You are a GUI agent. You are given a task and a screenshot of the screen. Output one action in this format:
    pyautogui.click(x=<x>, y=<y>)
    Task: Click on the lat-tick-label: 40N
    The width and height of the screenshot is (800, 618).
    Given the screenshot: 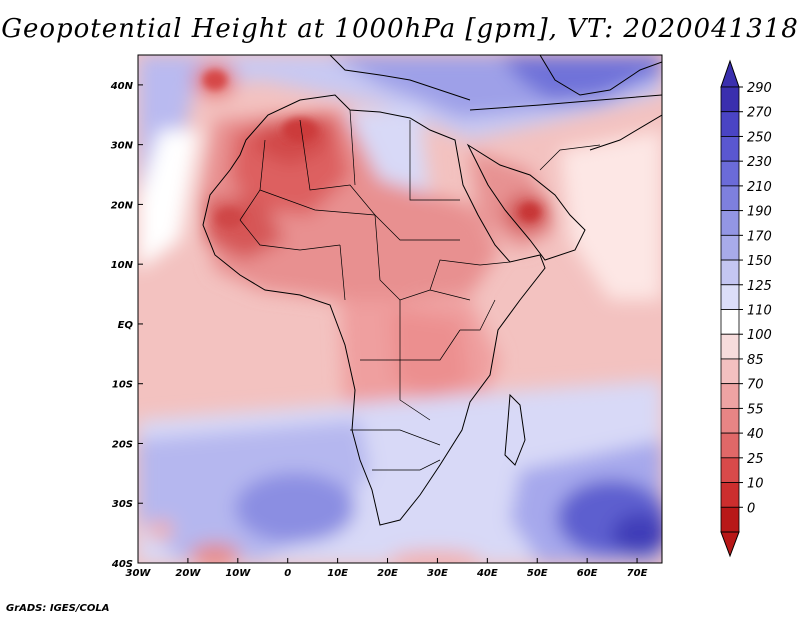 What is the action you would take?
    pyautogui.click(x=122, y=86)
    